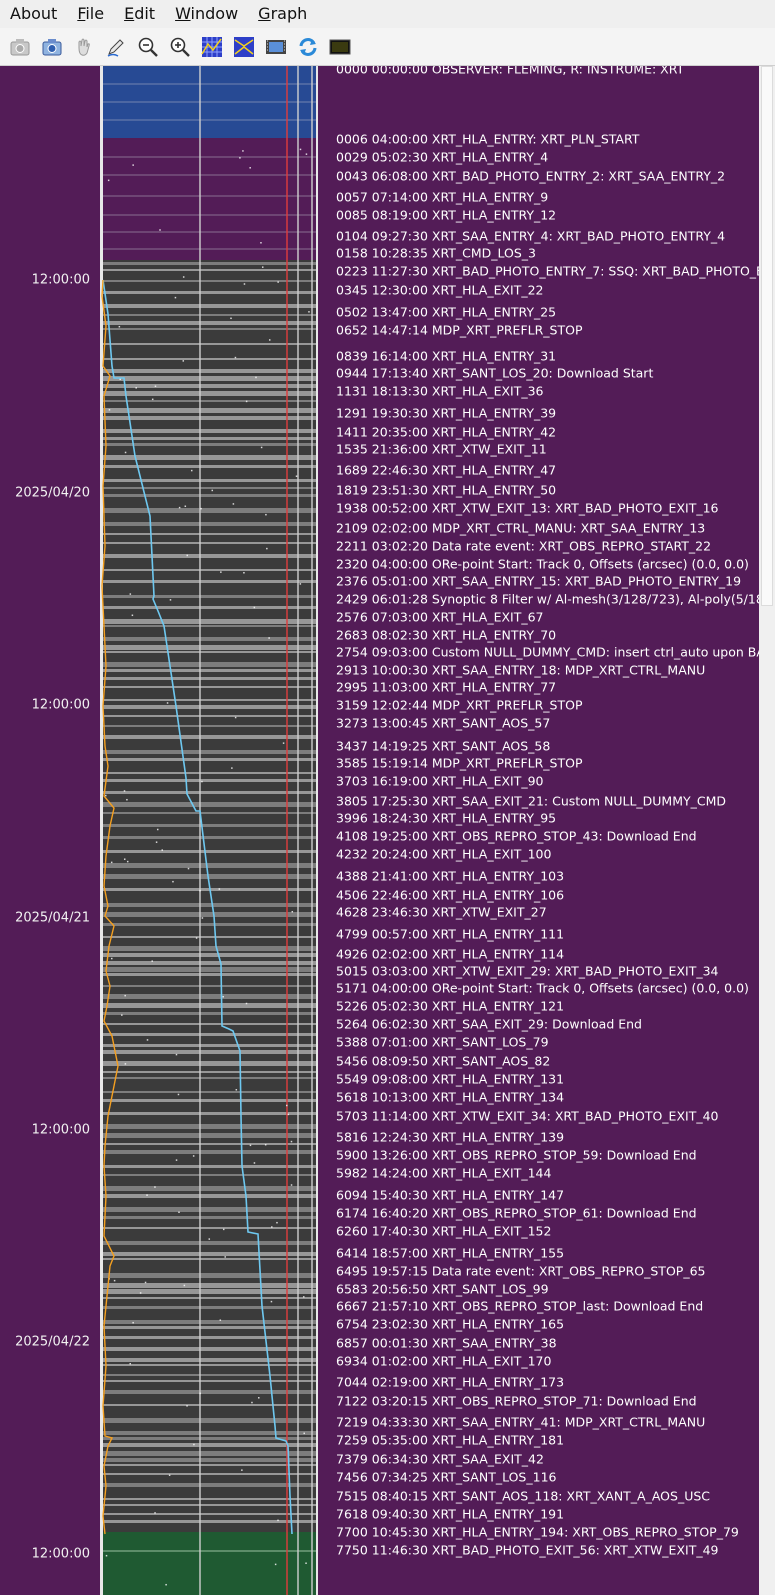 This screenshot has height=1595, width=775. Describe the element at coordinates (450, 876) in the screenshot. I see `event-item: 4388 21:41:00 XRT_HLA_ENTRY_103` at that location.